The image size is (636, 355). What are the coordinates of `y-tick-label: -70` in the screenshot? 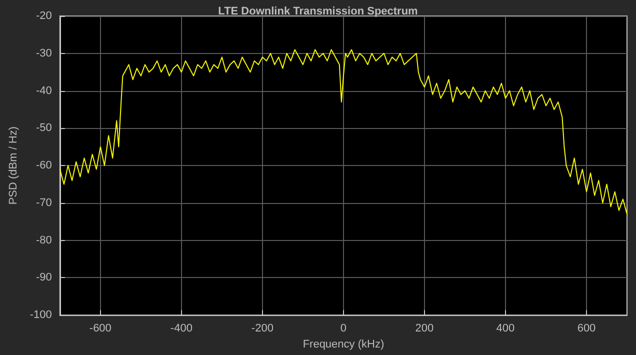 It's located at (44, 202).